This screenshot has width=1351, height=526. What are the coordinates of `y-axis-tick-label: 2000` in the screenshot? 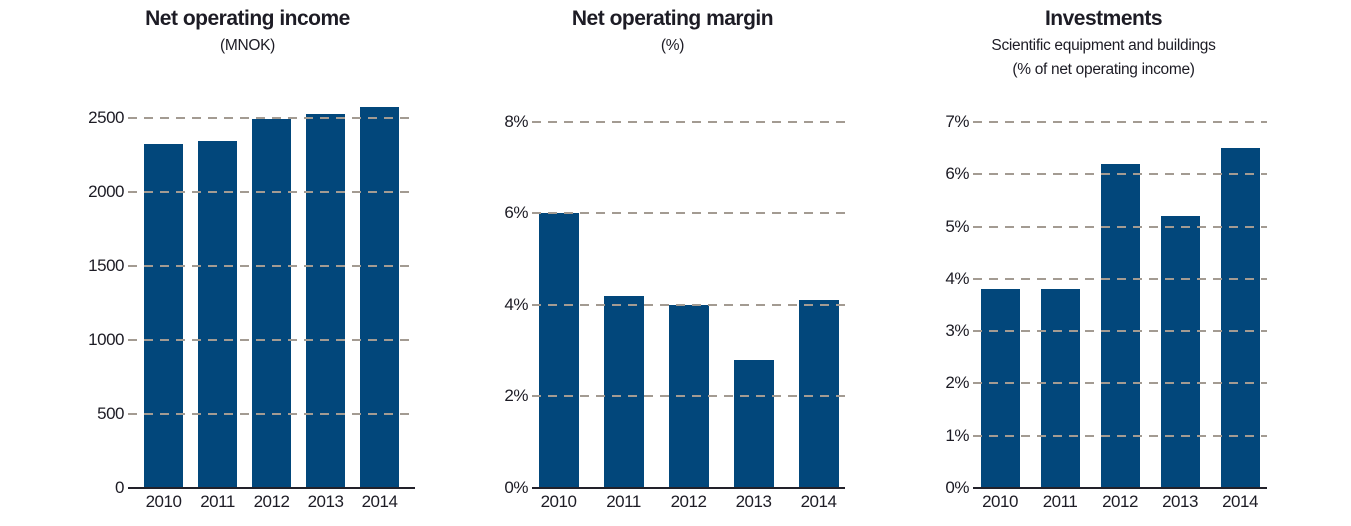 It's located at (106, 191).